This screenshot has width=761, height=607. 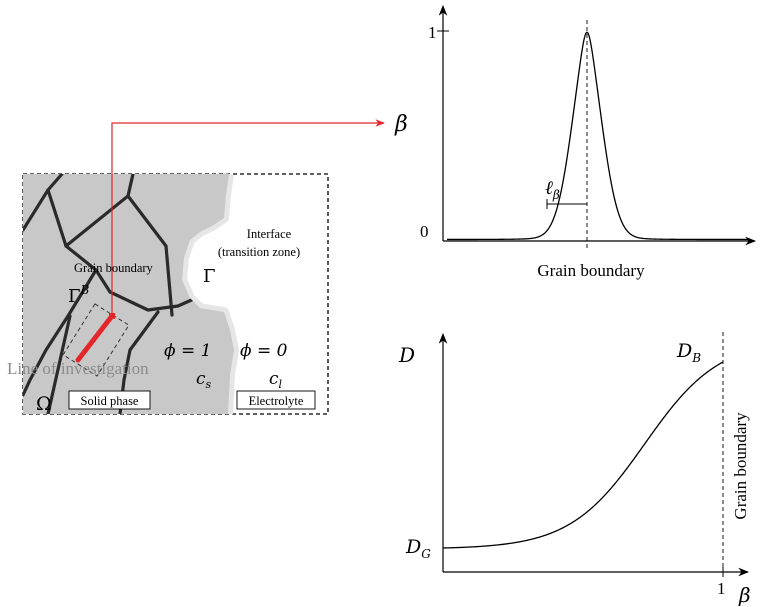 What do you see at coordinates (128, 294) in the screenshot?
I see `solid-phase-region` at bounding box center [128, 294].